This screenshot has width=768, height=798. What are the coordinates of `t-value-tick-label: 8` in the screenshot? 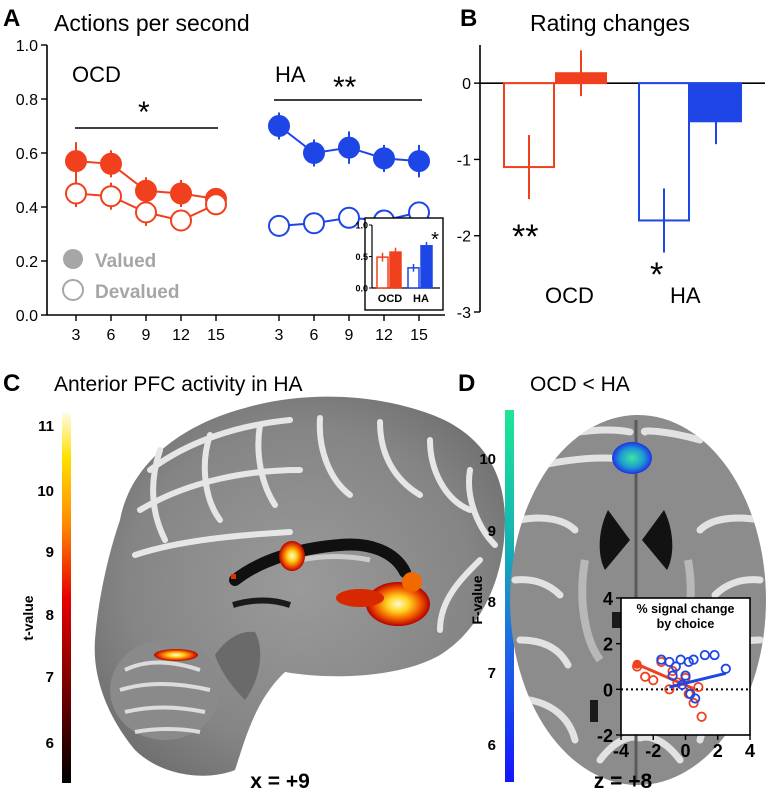 It's located at (50, 615).